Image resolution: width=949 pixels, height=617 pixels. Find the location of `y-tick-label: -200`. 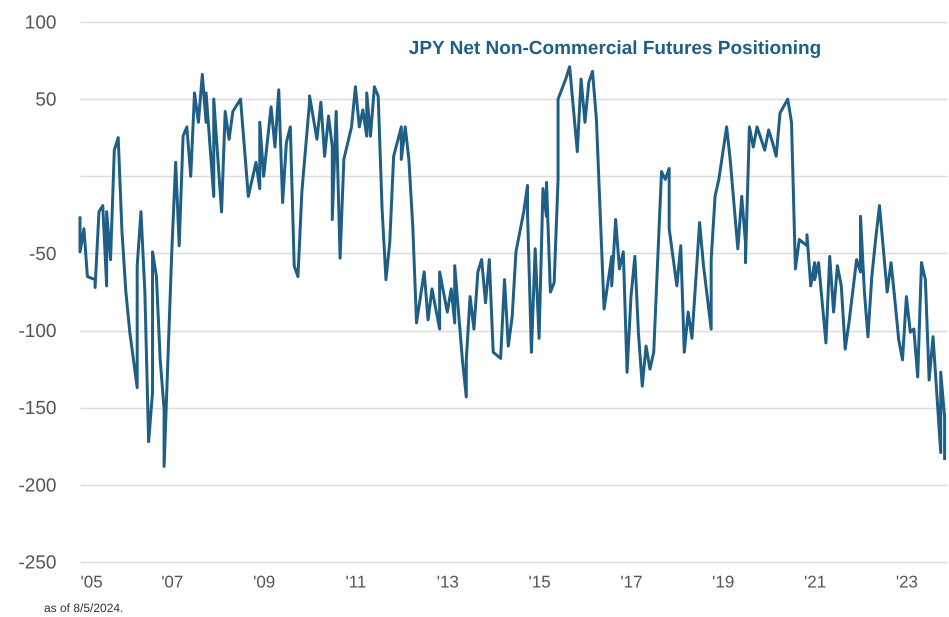

y-tick-label: -200 is located at coordinates (37, 485).